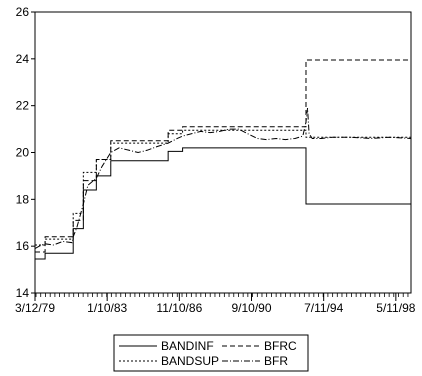 The height and width of the screenshot is (376, 422). What do you see at coordinates (23, 293) in the screenshot?
I see `y-tick-label: 14` at bounding box center [23, 293].